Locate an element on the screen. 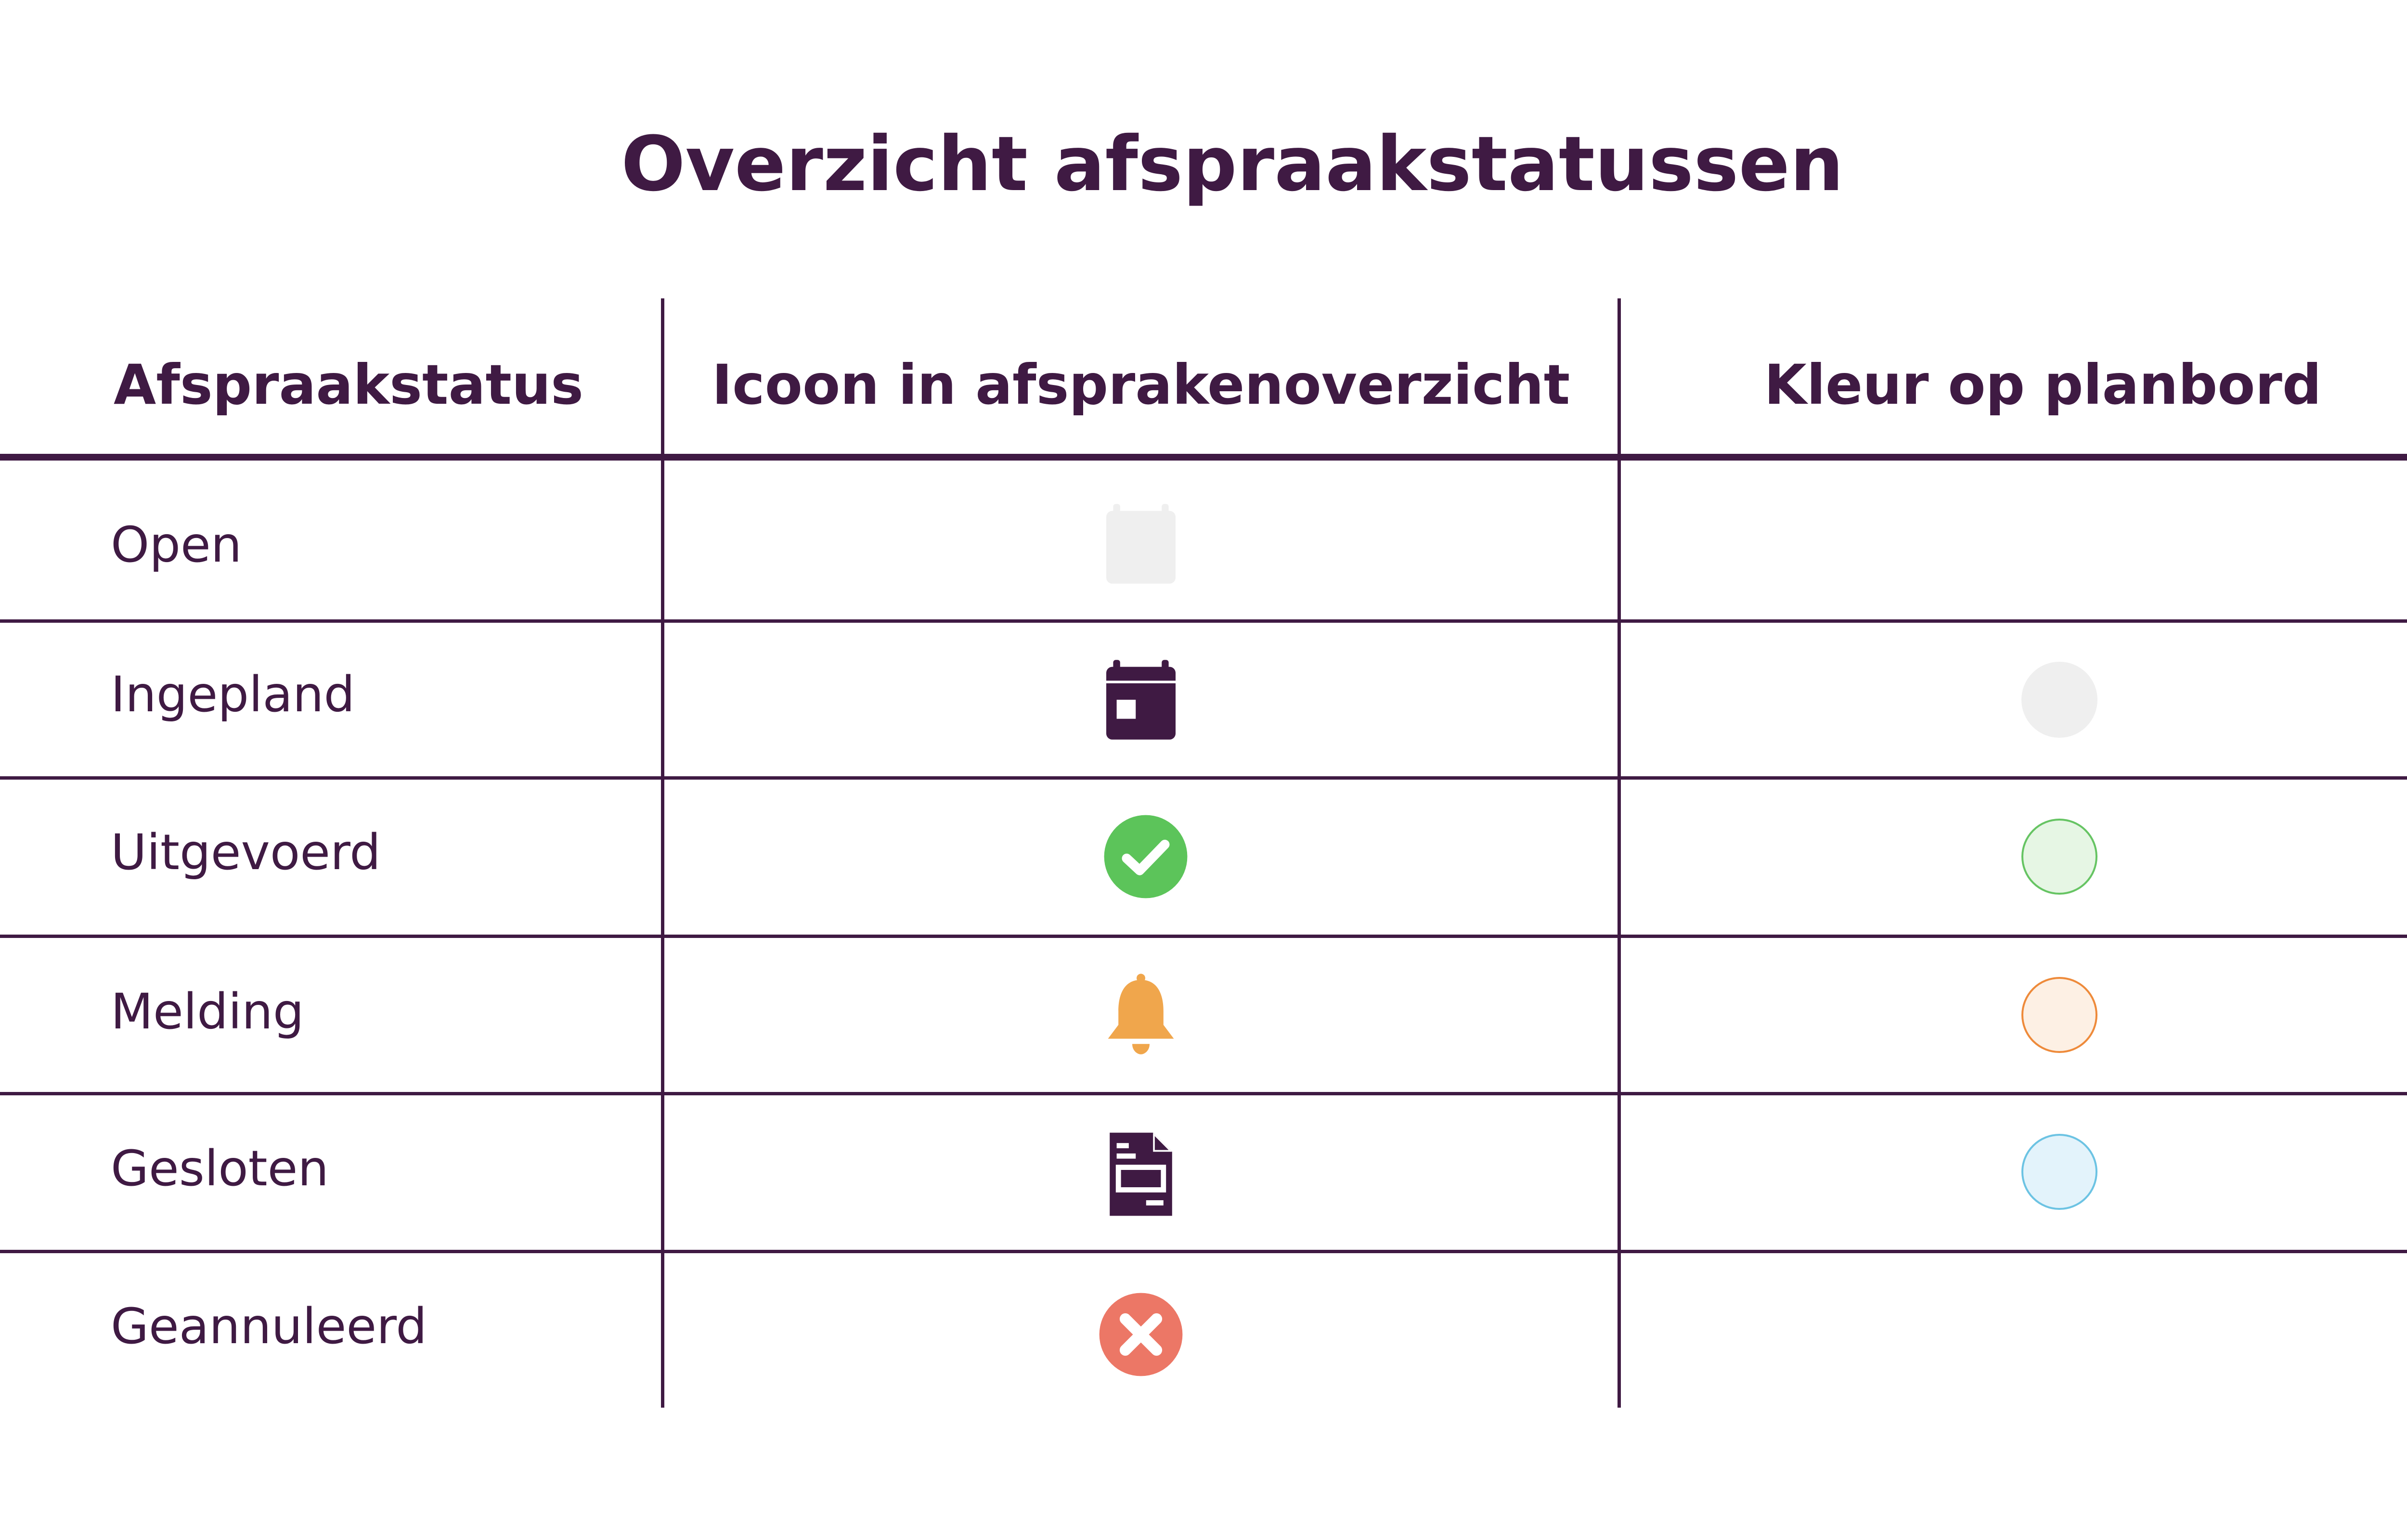  column-header-icon: Icoon in afsprakenoverzicht is located at coordinates (1141, 385).